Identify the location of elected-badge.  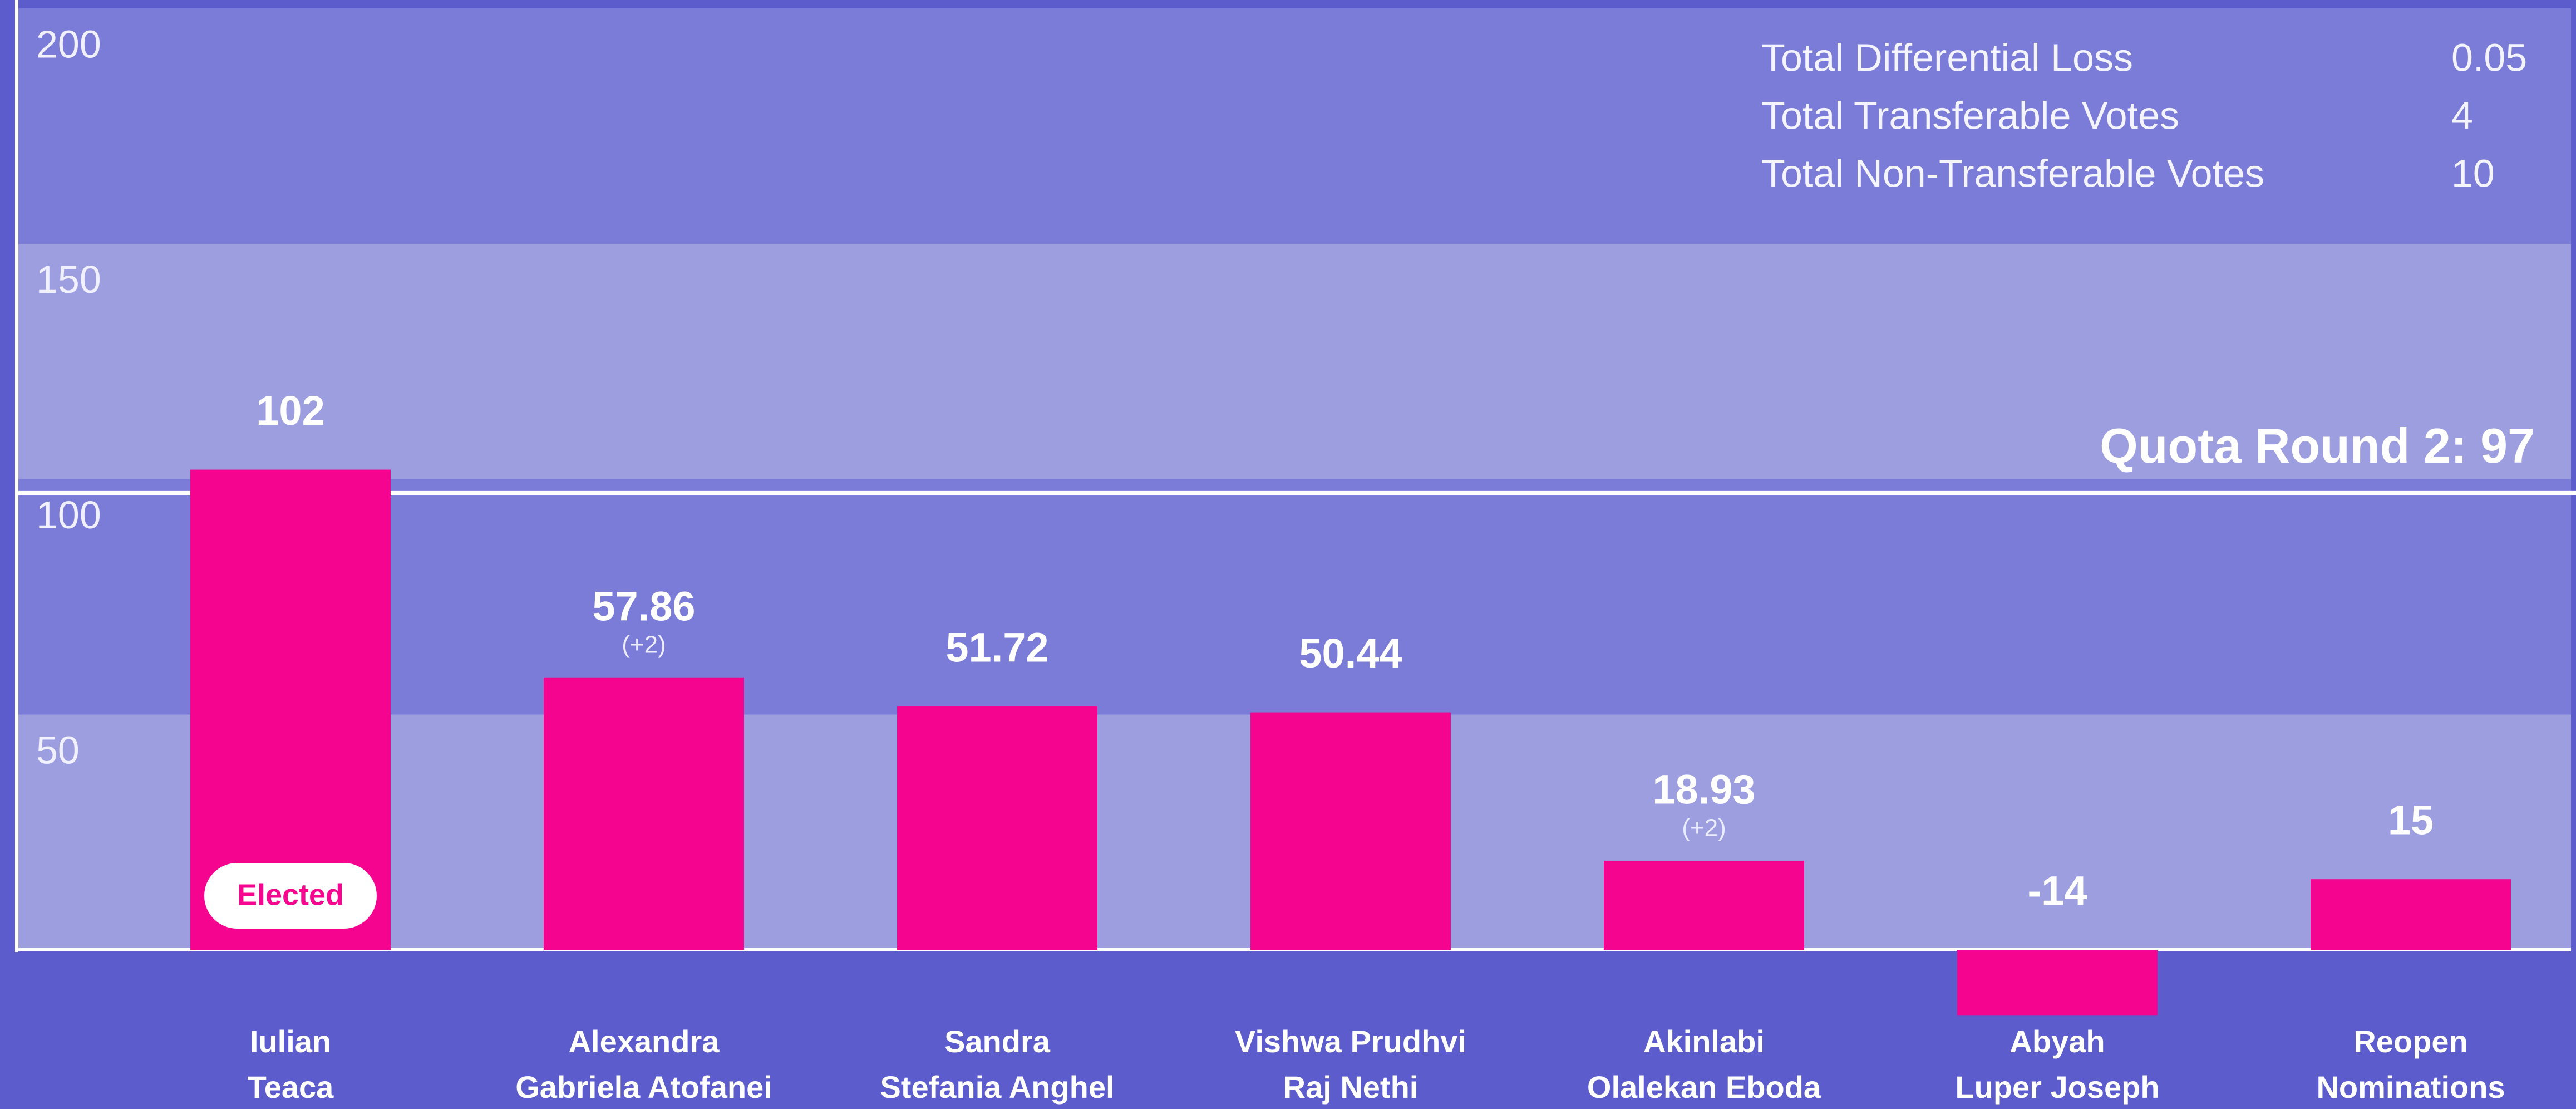
(290, 896).